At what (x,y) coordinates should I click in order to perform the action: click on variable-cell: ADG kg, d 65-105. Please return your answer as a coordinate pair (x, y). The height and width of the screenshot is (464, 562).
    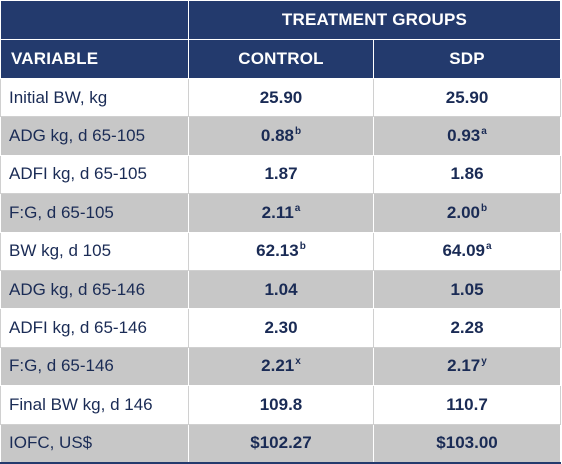
    Looking at the image, I should click on (94, 136).